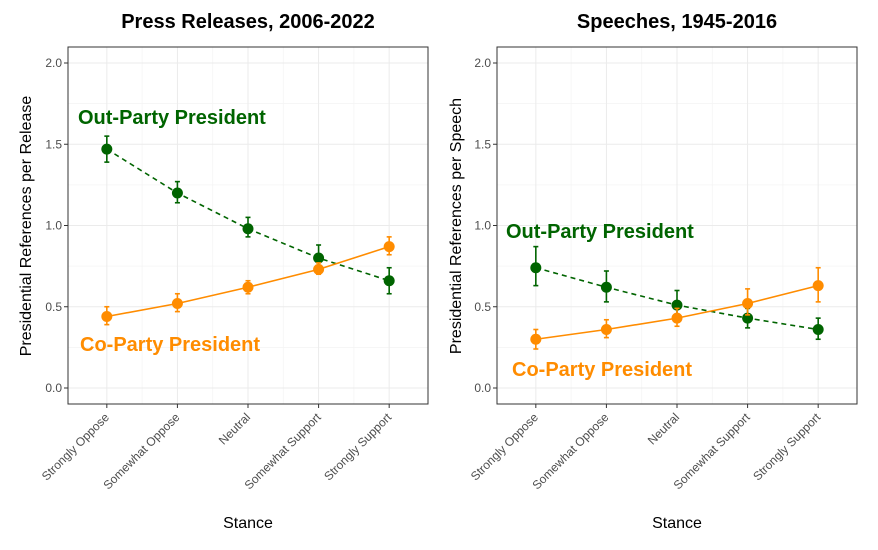 This screenshot has height=550, width=878. I want to click on y-axis-label: Presidential References per Speech, so click(456, 226).